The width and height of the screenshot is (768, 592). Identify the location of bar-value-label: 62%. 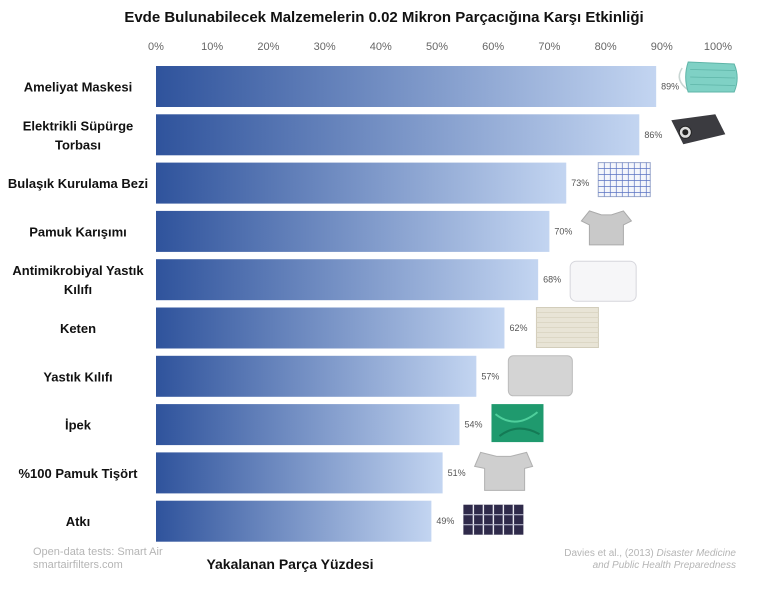
(518, 328).